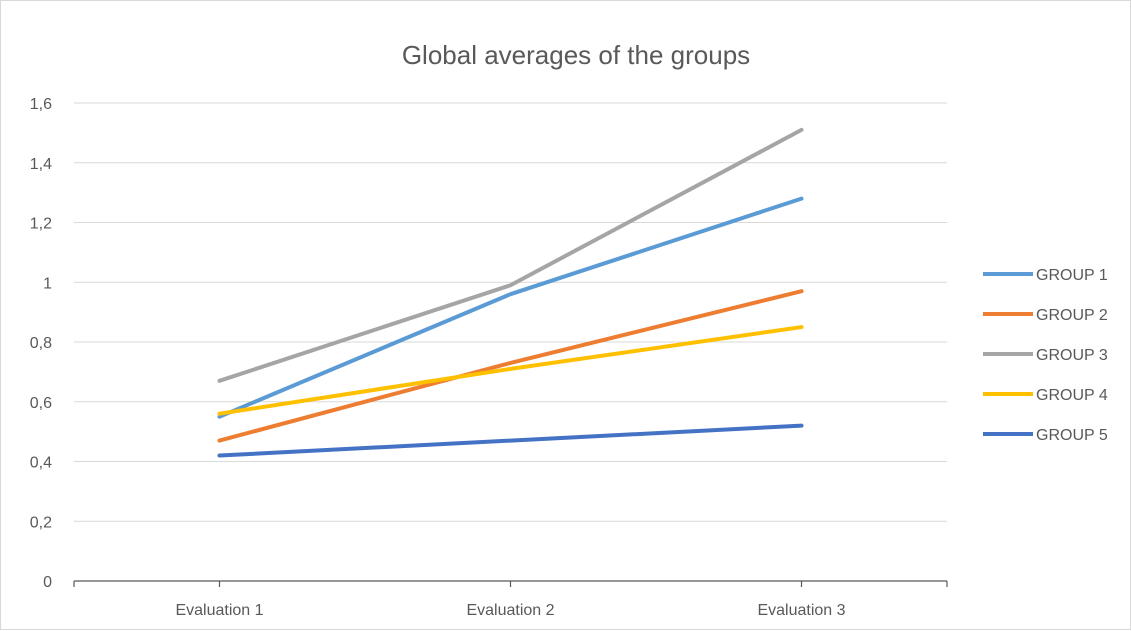 The image size is (1131, 631). Describe the element at coordinates (41, 164) in the screenshot. I see `y-tick-label: 1,4` at that location.